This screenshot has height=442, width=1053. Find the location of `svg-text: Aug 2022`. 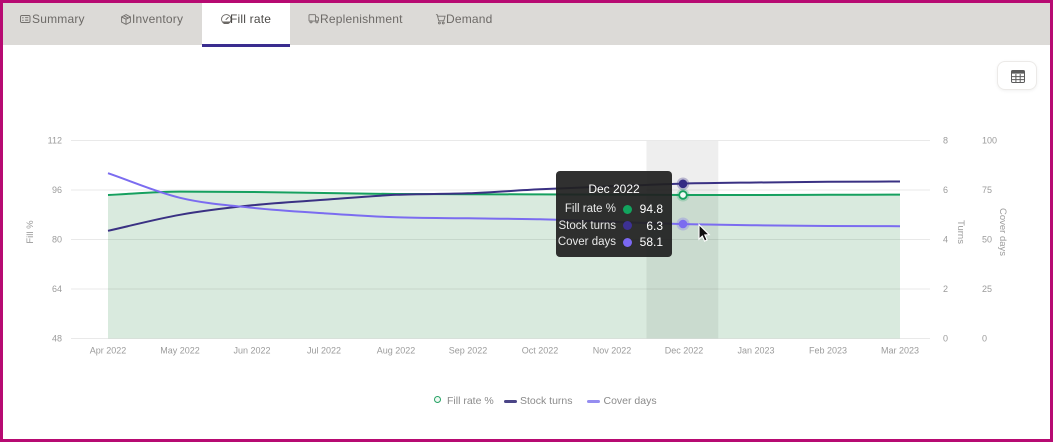

svg-text: Aug 2022 is located at coordinates (396, 350).